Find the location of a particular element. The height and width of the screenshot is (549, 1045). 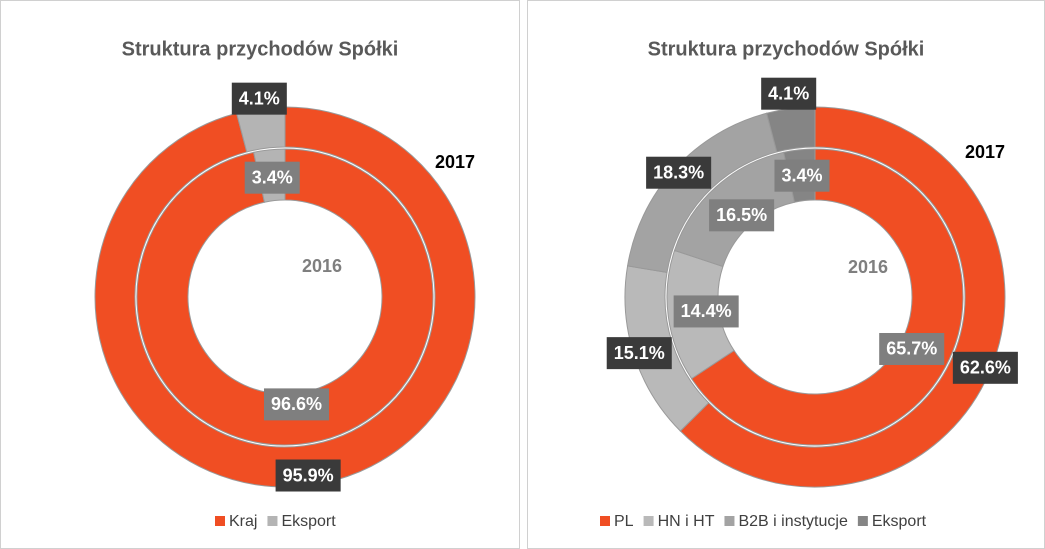

legend-label: PL is located at coordinates (624, 521).